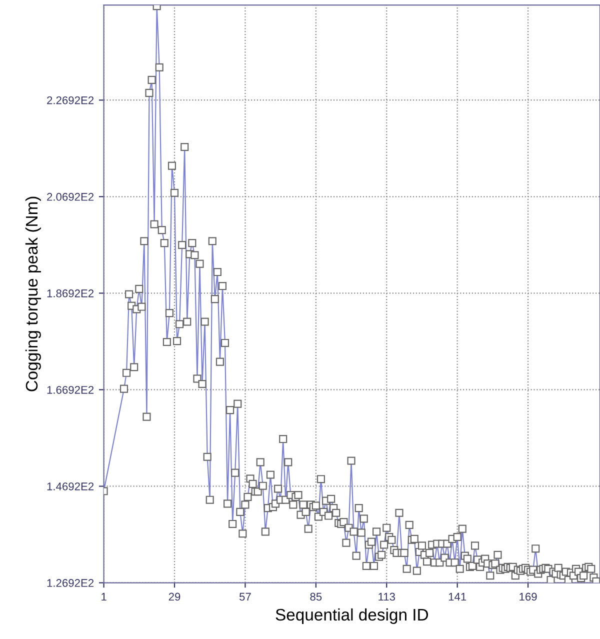 The width and height of the screenshot is (600, 639). I want to click on x-axis-title: Sequential design ID, so click(352, 616).